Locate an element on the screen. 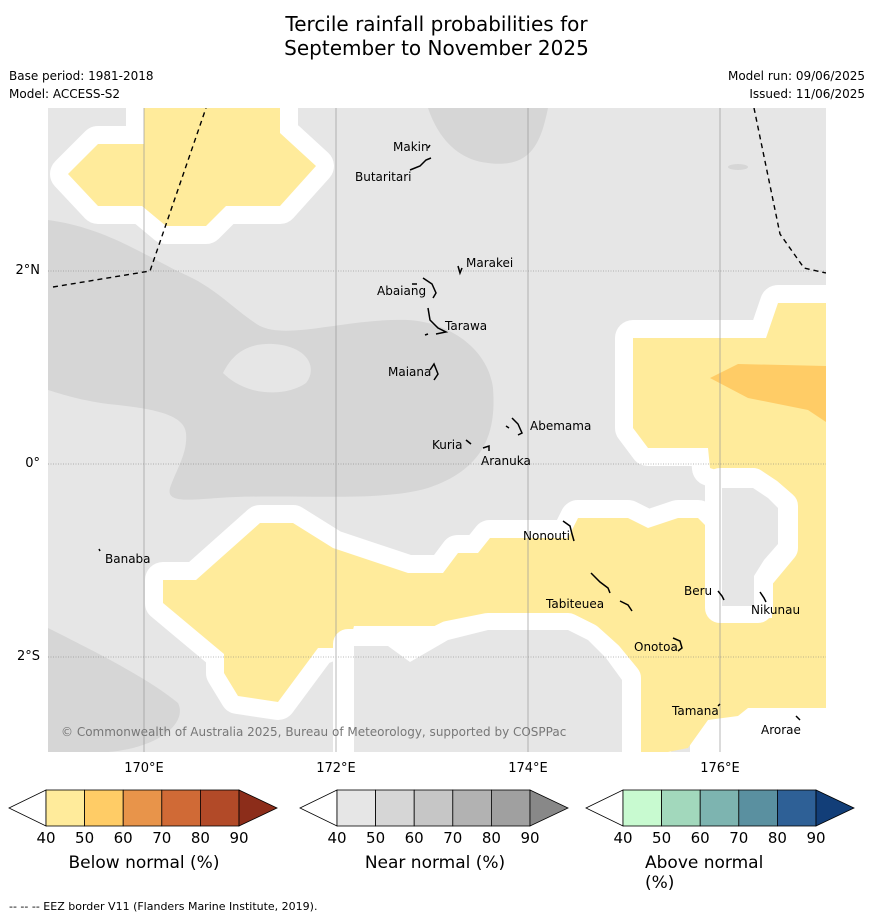 The image size is (873, 919). island-label-nikunau: Nikunau is located at coordinates (775, 610).